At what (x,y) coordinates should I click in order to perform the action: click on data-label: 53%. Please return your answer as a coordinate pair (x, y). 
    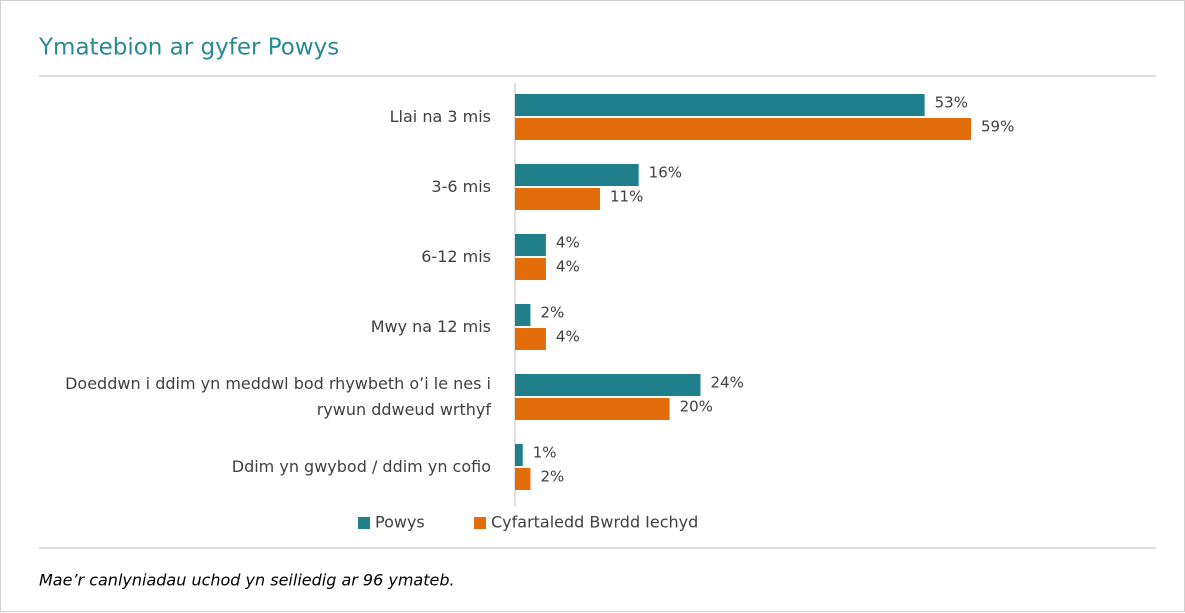
    Looking at the image, I should click on (951, 103).